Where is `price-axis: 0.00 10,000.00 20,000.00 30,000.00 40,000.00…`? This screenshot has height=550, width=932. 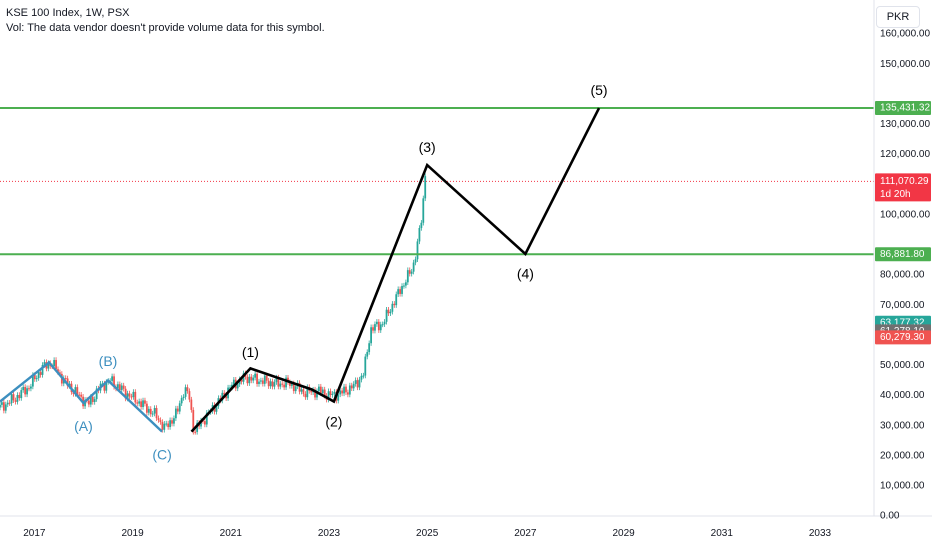 price-axis: 0.00 10,000.00 20,000.00 30,000.00 40,000.00… is located at coordinates (905, 275).